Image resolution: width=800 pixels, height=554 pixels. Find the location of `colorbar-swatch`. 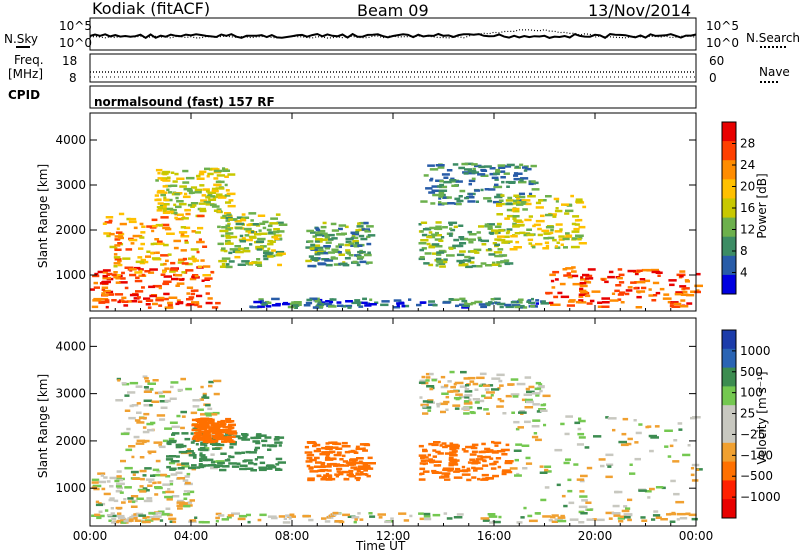

colorbar-swatch is located at coordinates (729, 490).